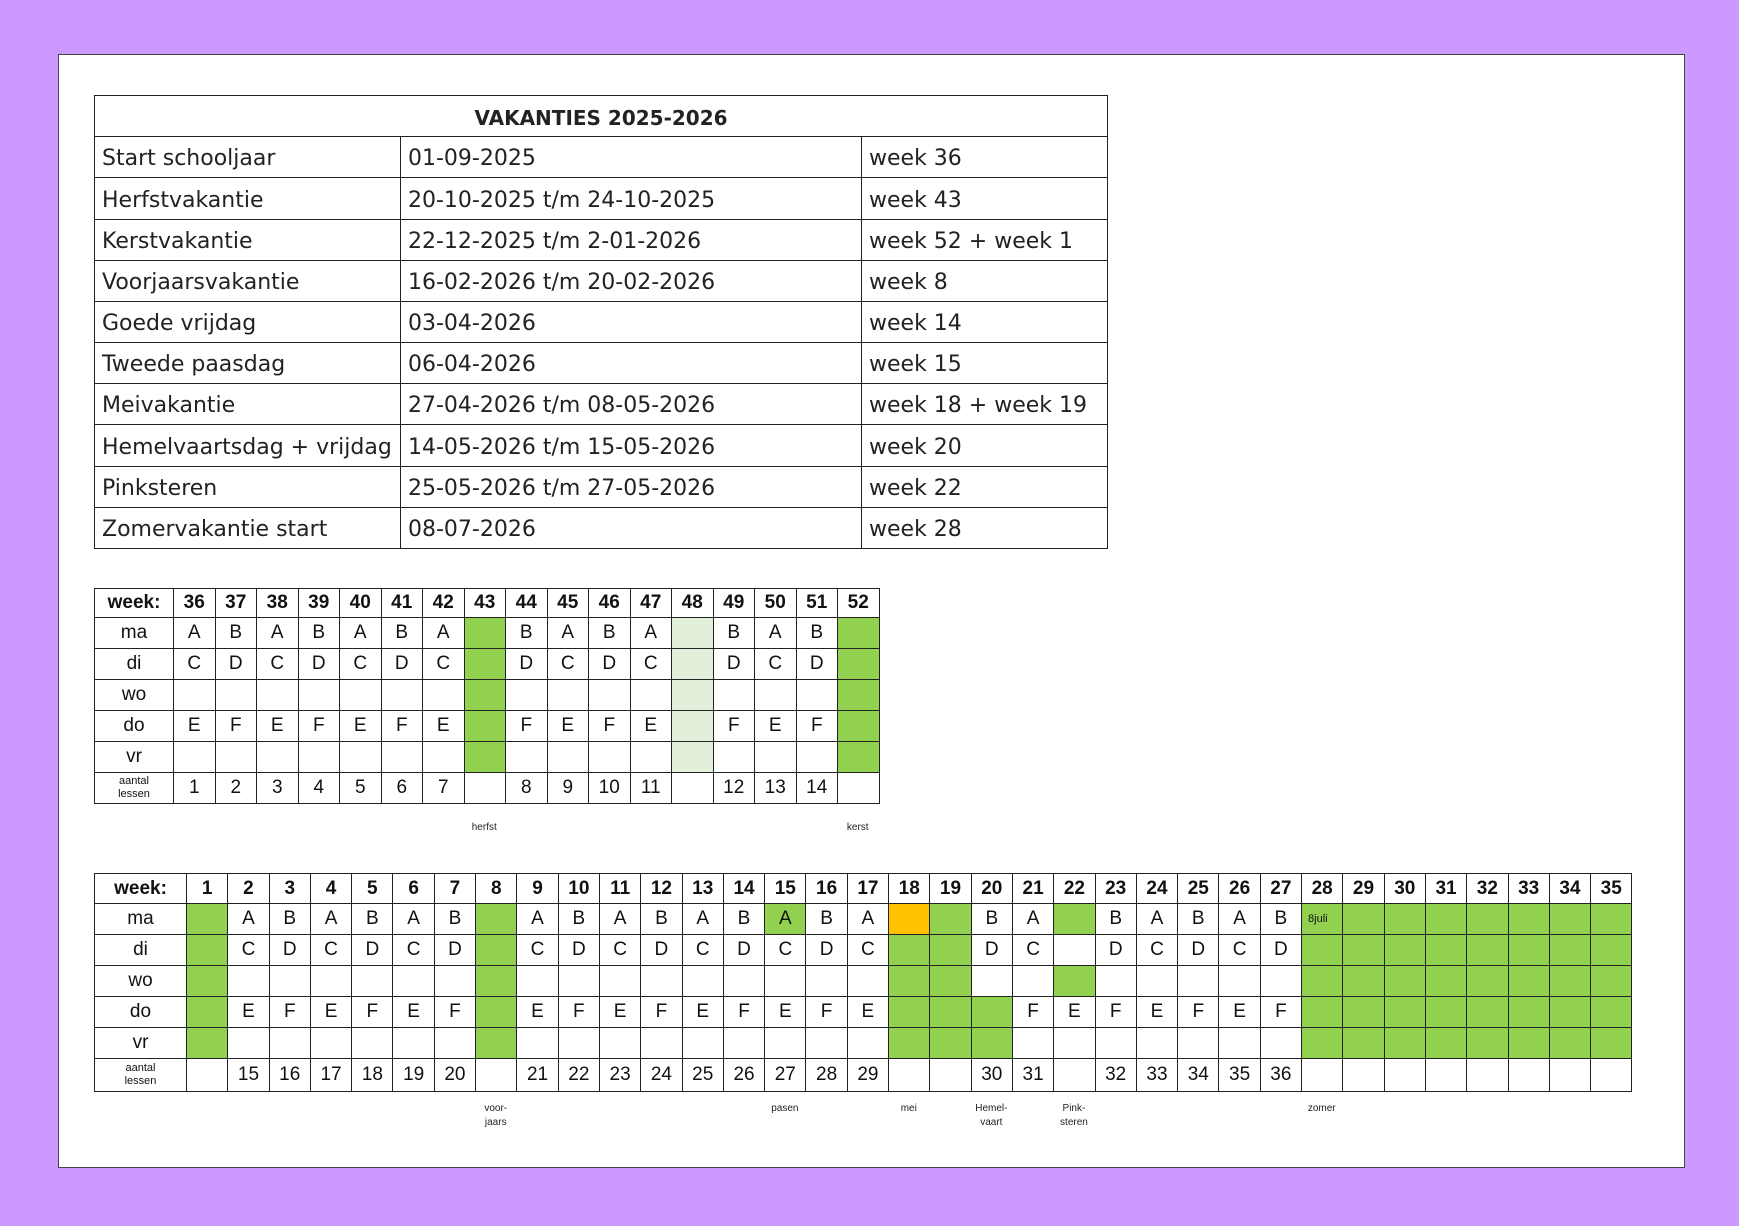 Image resolution: width=1739 pixels, height=1226 pixels. I want to click on lesson-count: 31, so click(1033, 1075).